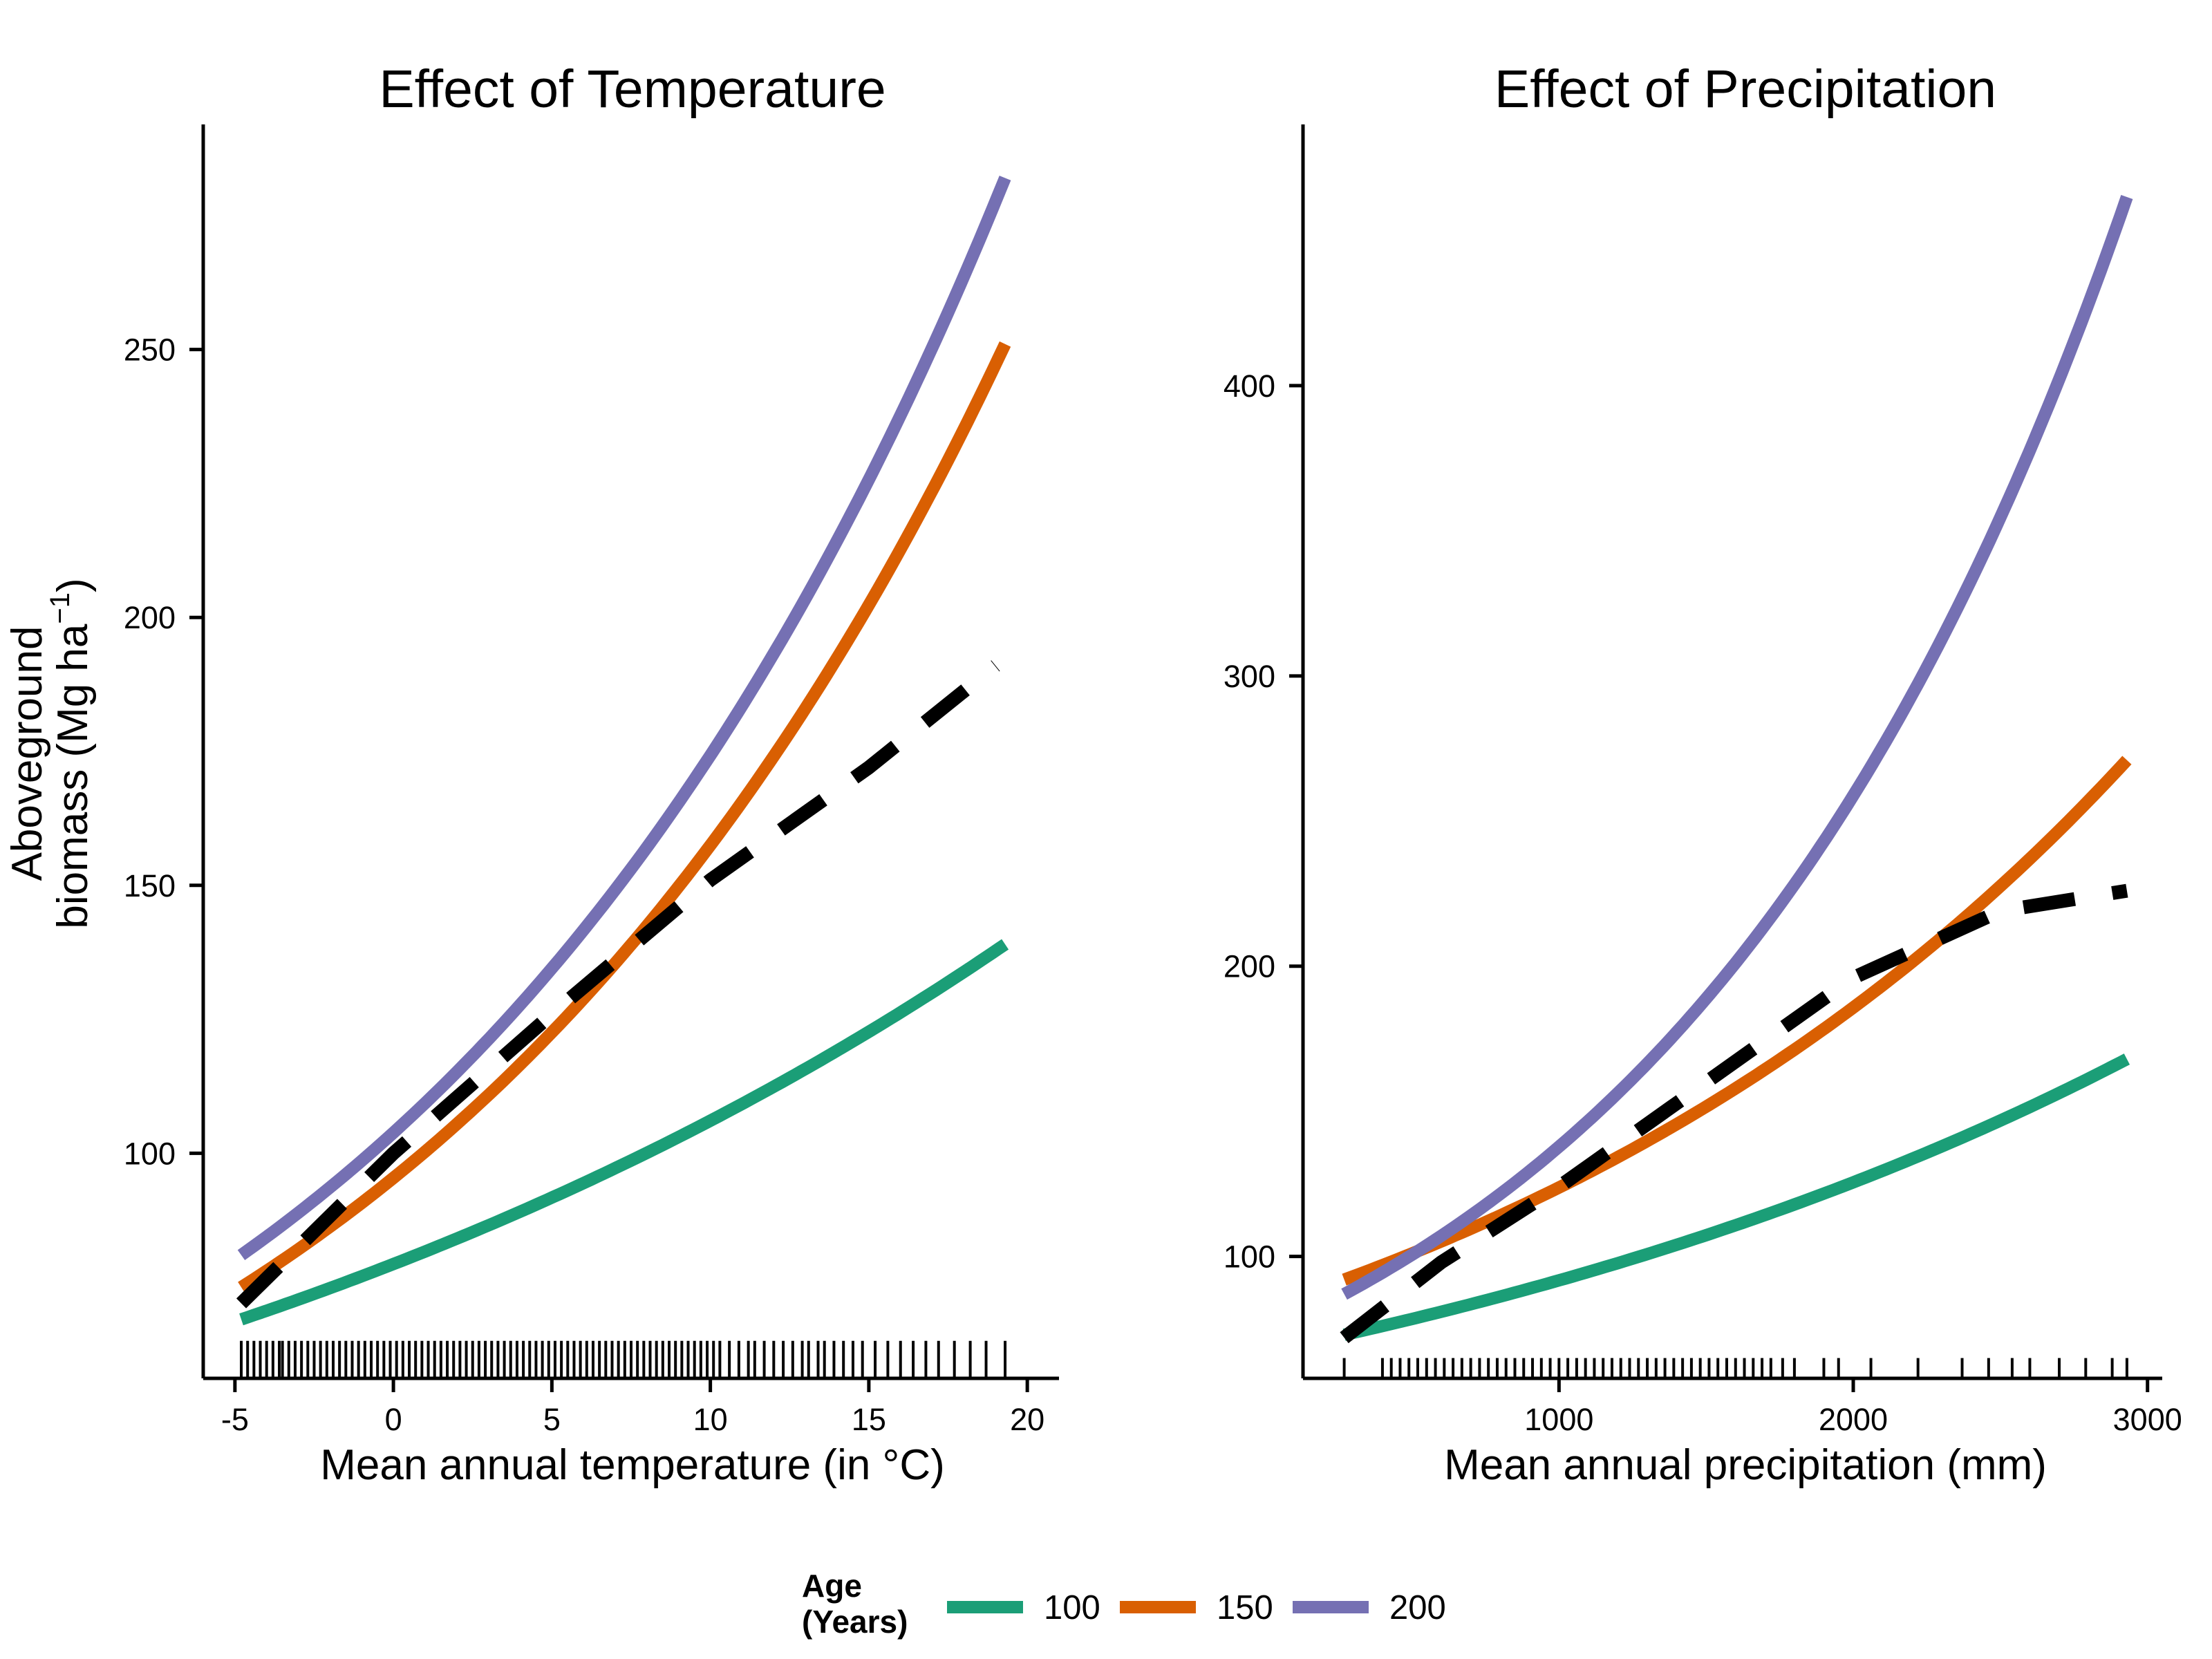  Describe the element at coordinates (150, 1153) in the screenshot. I see `y-tick-label-temperature: 100` at that location.